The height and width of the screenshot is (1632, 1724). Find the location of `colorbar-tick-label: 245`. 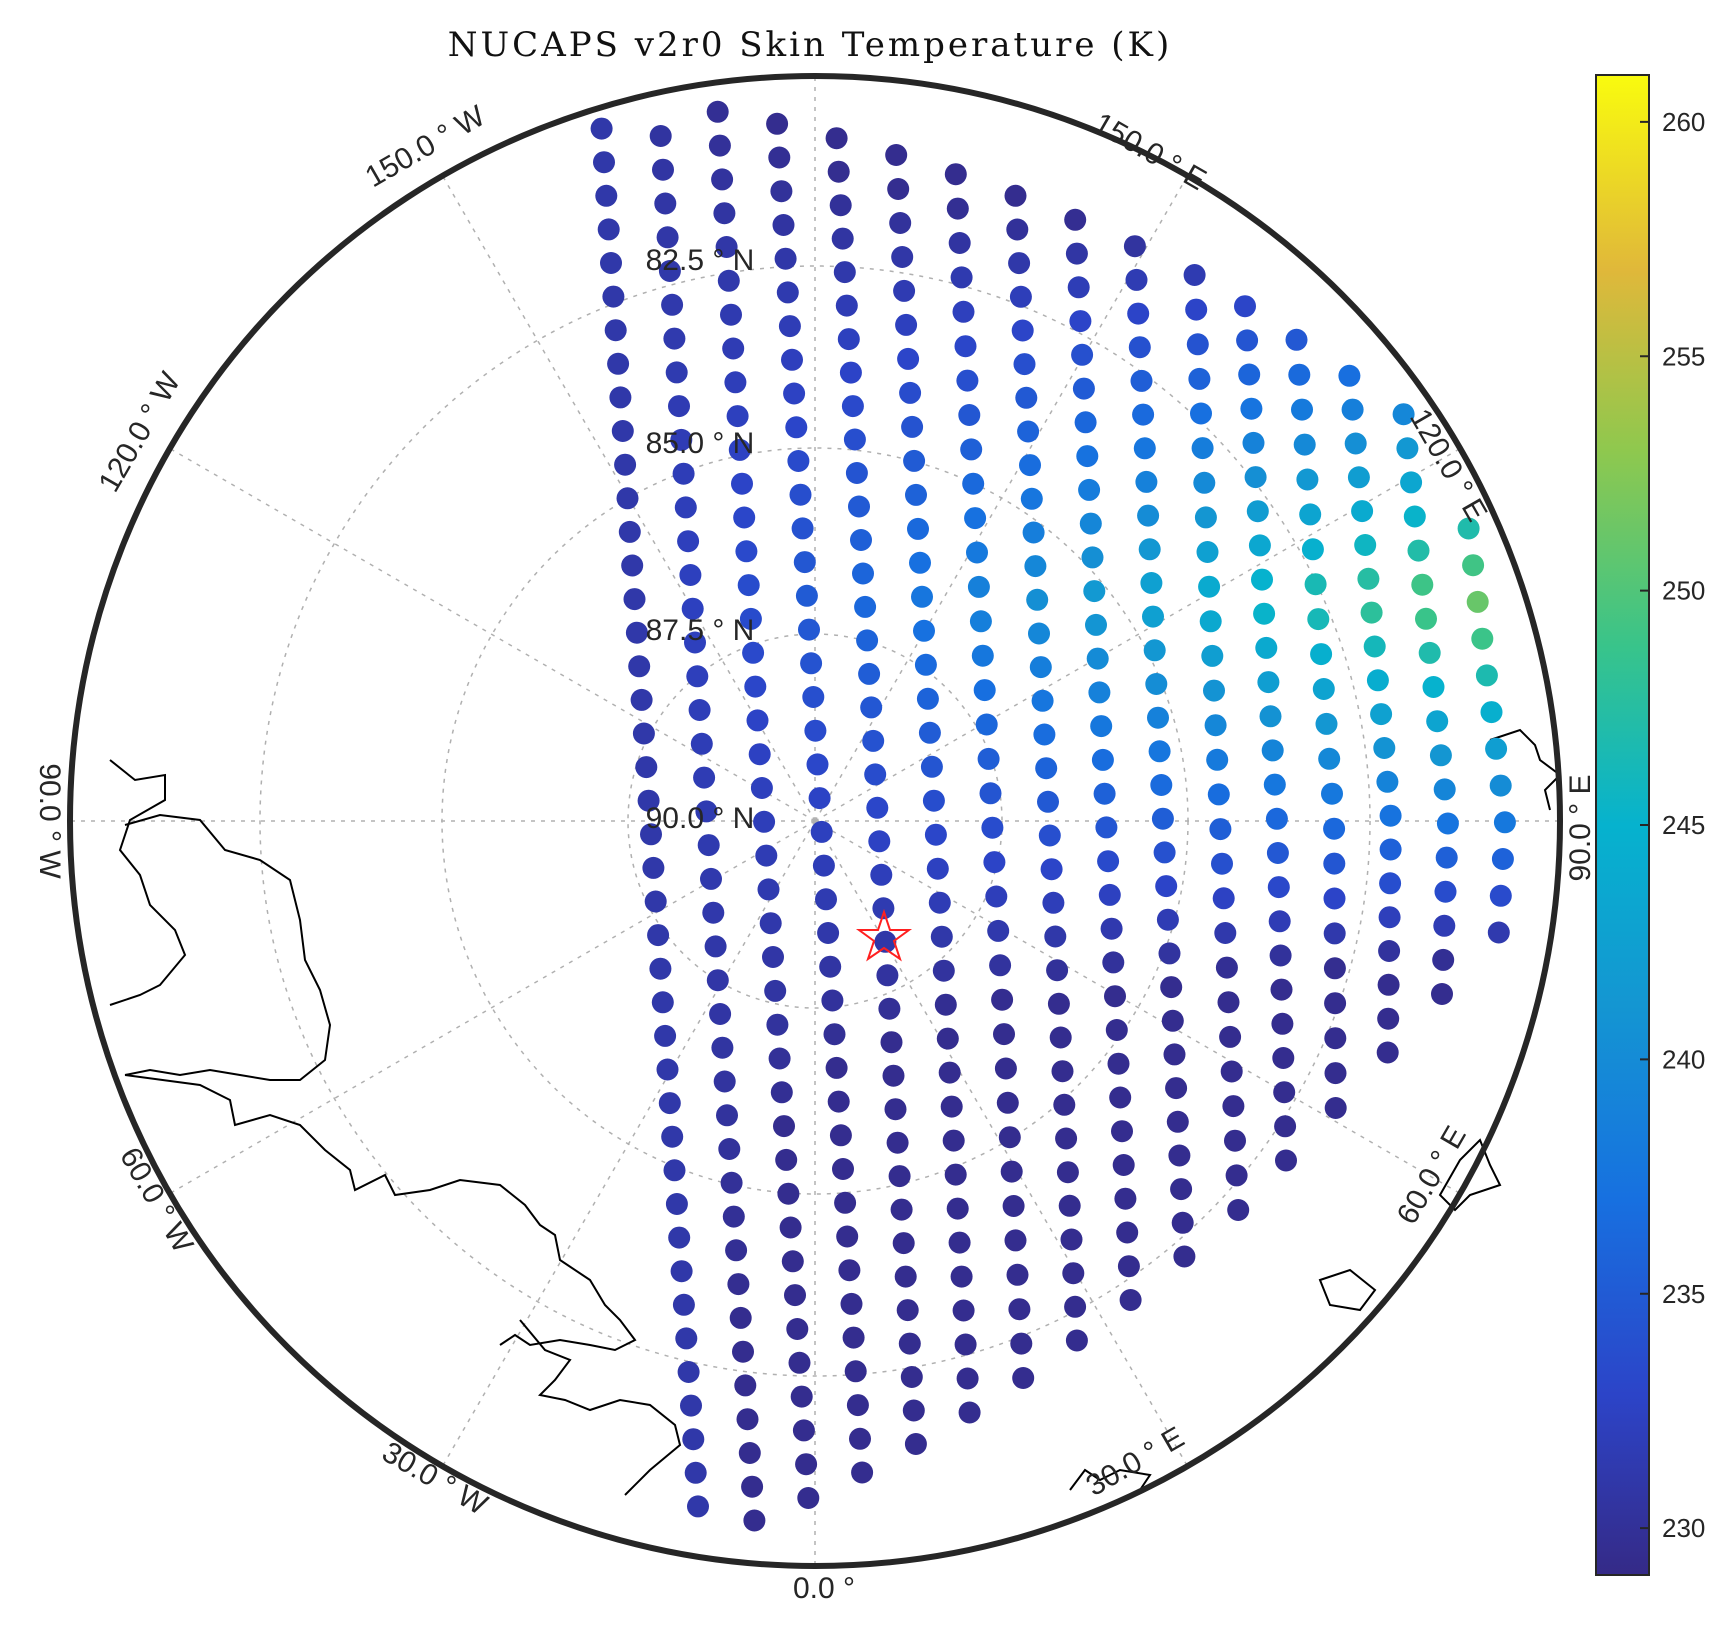

colorbar-tick-label: 245 is located at coordinates (1683, 825).